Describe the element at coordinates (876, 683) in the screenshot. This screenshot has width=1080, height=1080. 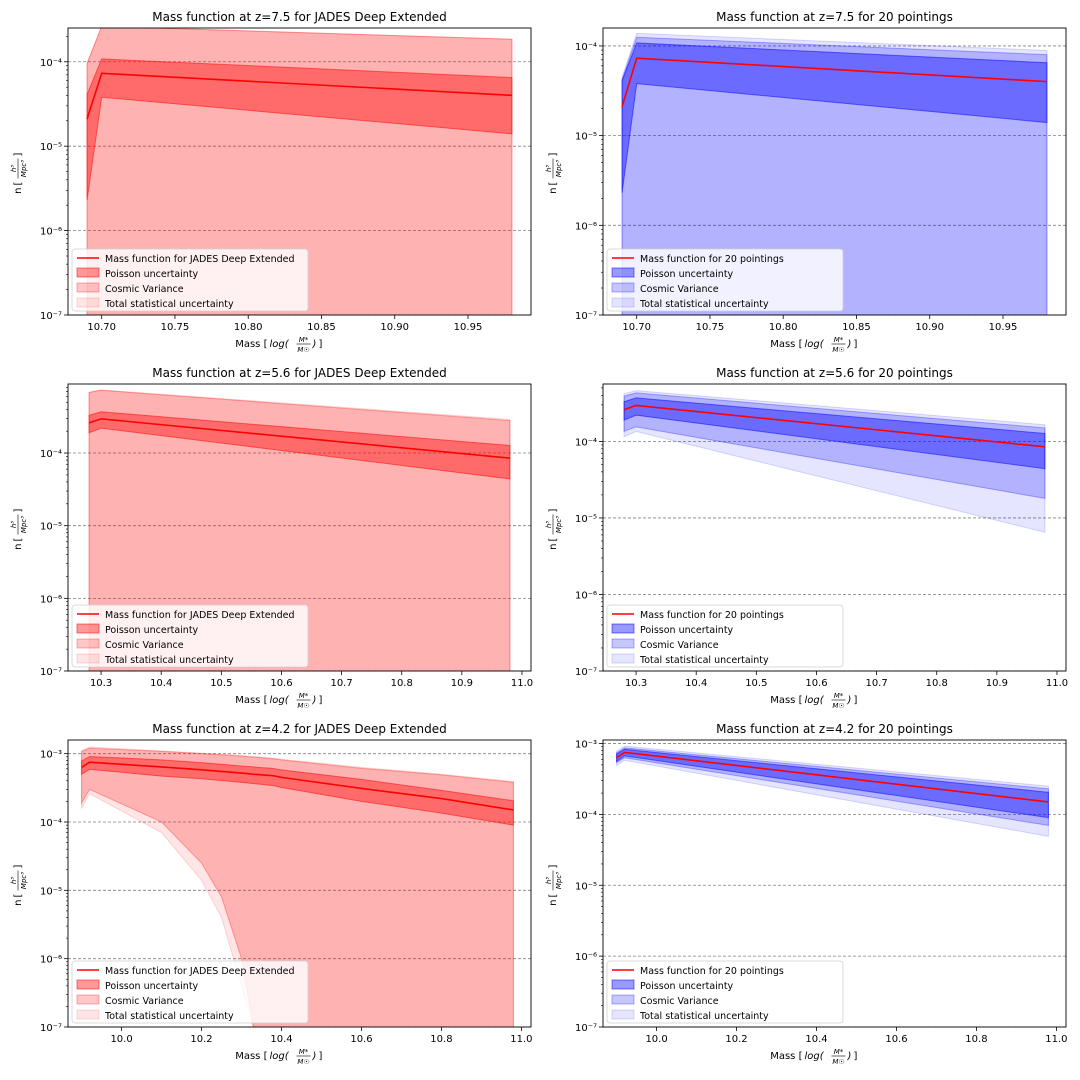
I see `x-tick-label: 10.7` at that location.